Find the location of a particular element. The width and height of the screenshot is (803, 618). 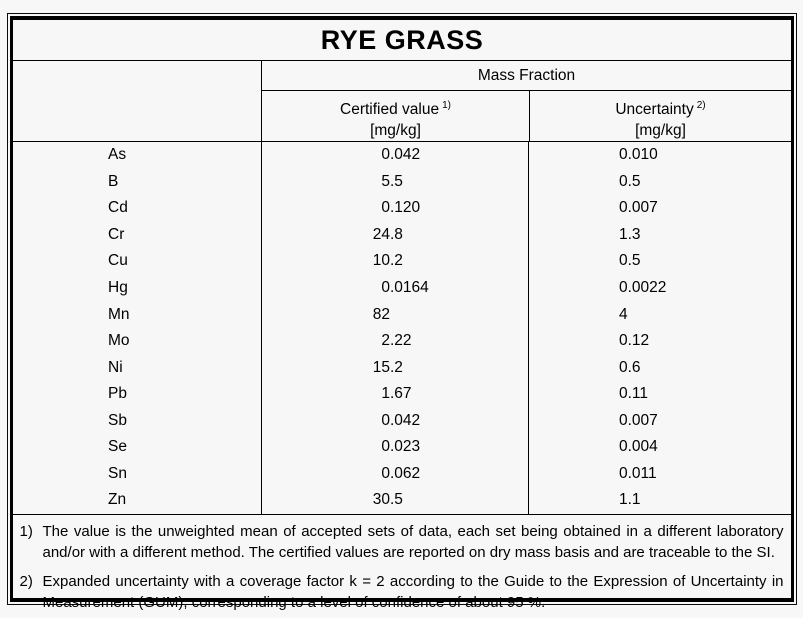

certified-value-cell: 10.2 is located at coordinates (394, 261).